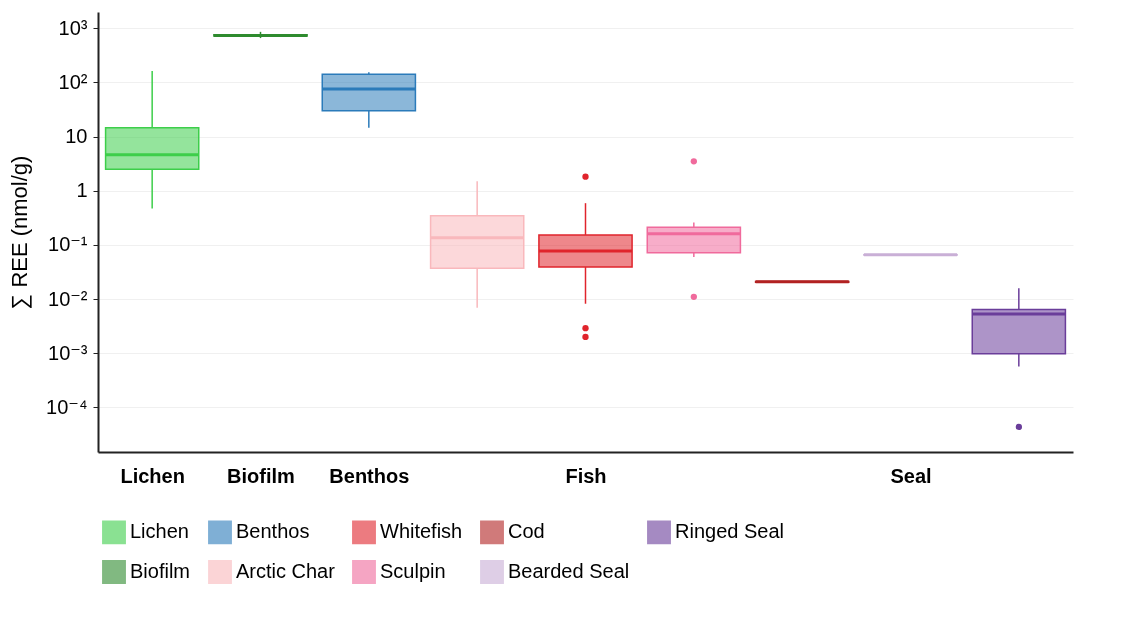  What do you see at coordinates (286, 571) in the screenshot?
I see `legend-label: Arctic Char` at bounding box center [286, 571].